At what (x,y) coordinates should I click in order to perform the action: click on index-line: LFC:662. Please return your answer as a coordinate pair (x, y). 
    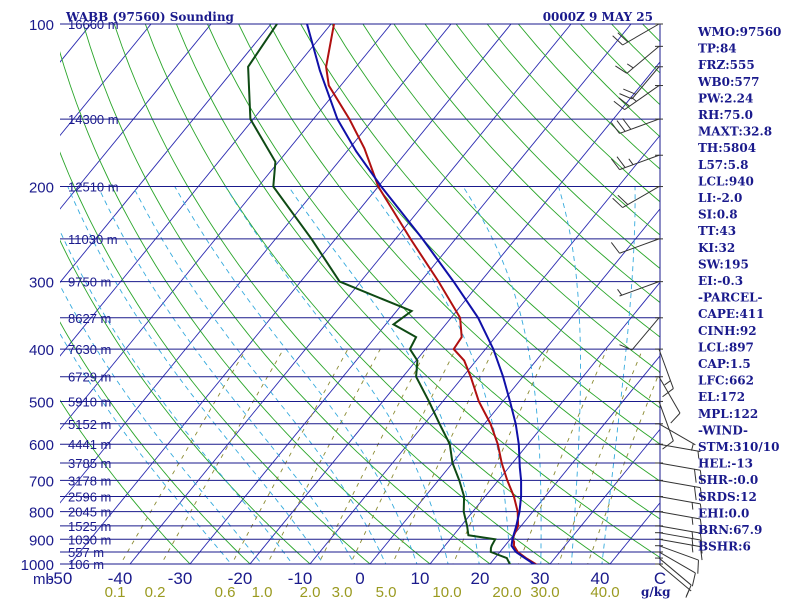
    Looking at the image, I should click on (726, 381).